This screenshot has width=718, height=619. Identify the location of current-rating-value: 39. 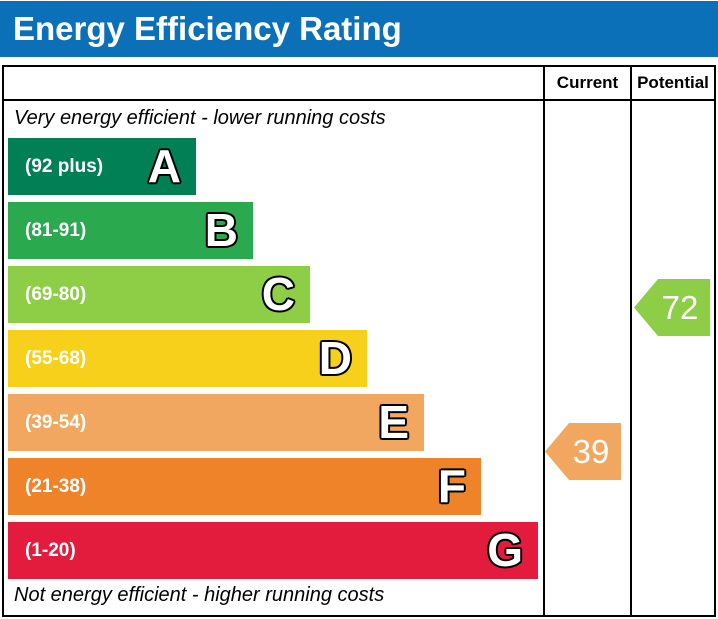
(591, 451).